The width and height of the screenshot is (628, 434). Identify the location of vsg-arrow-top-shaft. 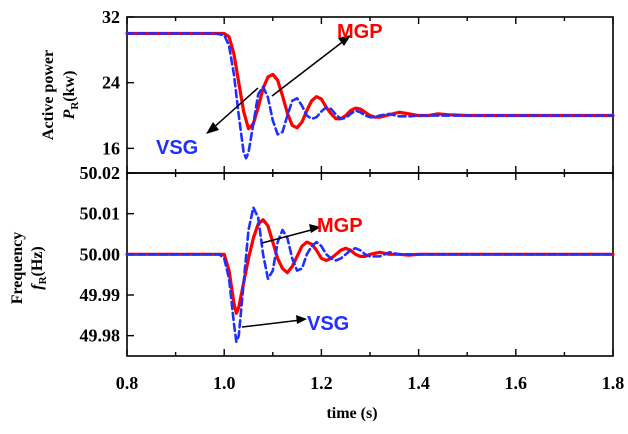
(235, 108).